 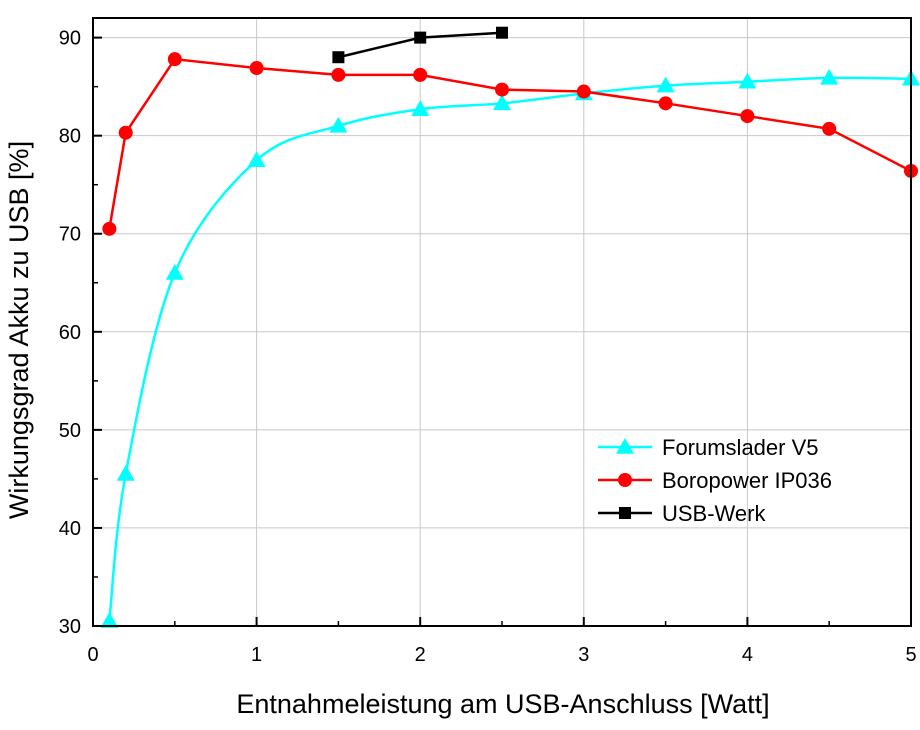 I want to click on y-tick-label: 40, so click(x=70, y=529).